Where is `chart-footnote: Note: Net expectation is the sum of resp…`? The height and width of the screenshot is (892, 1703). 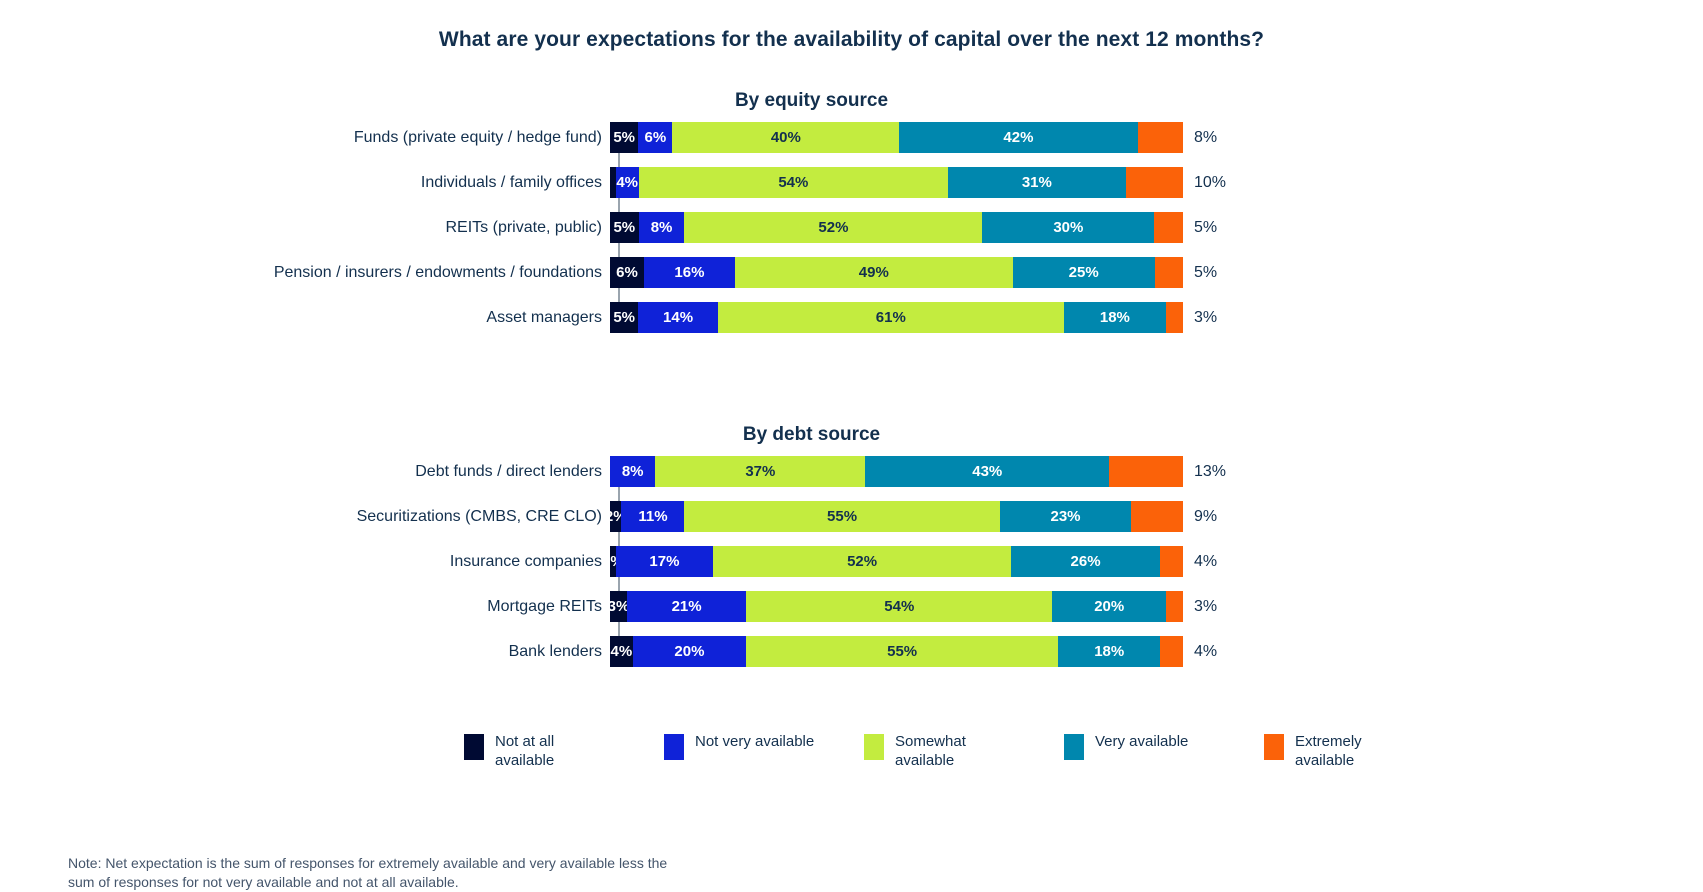
chart-footnote: Note: Net expectation is the sum of resp… is located at coordinates (368, 872).